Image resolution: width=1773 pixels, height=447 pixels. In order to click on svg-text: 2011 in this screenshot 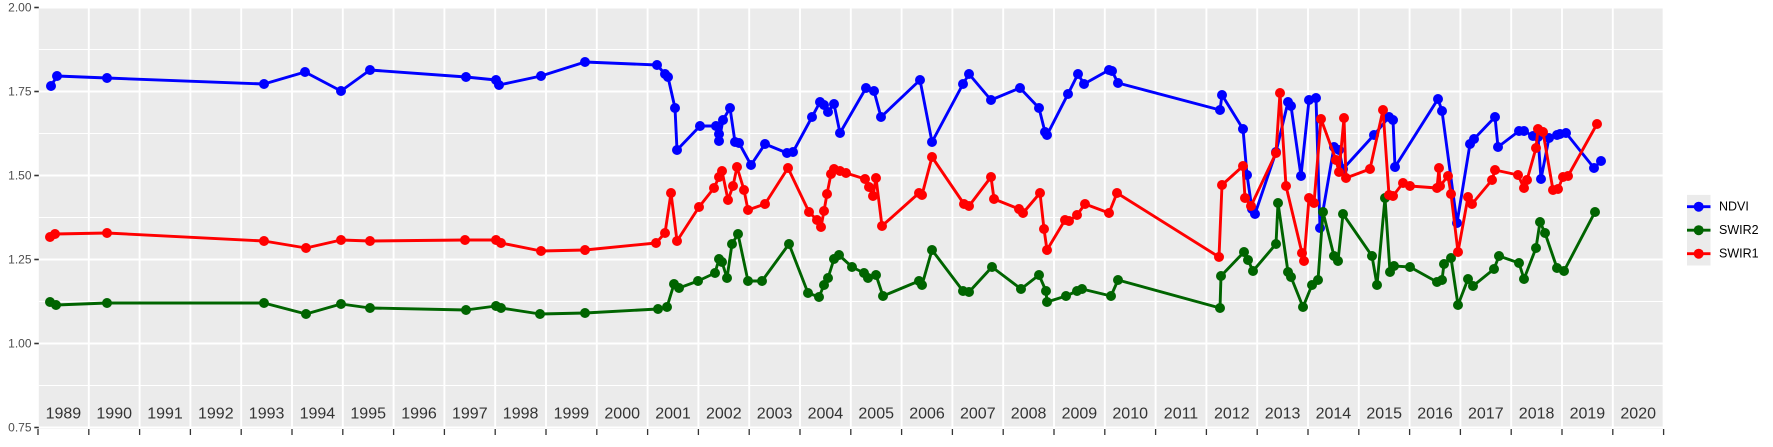, I will do `click(1181, 414)`.